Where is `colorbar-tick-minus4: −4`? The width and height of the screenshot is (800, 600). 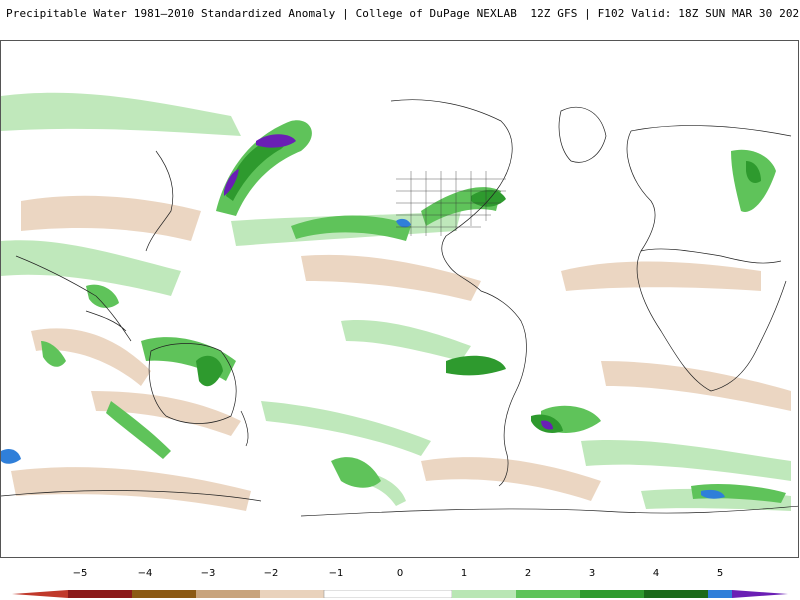 colorbar-tick-minus4: −4 is located at coordinates (145, 573).